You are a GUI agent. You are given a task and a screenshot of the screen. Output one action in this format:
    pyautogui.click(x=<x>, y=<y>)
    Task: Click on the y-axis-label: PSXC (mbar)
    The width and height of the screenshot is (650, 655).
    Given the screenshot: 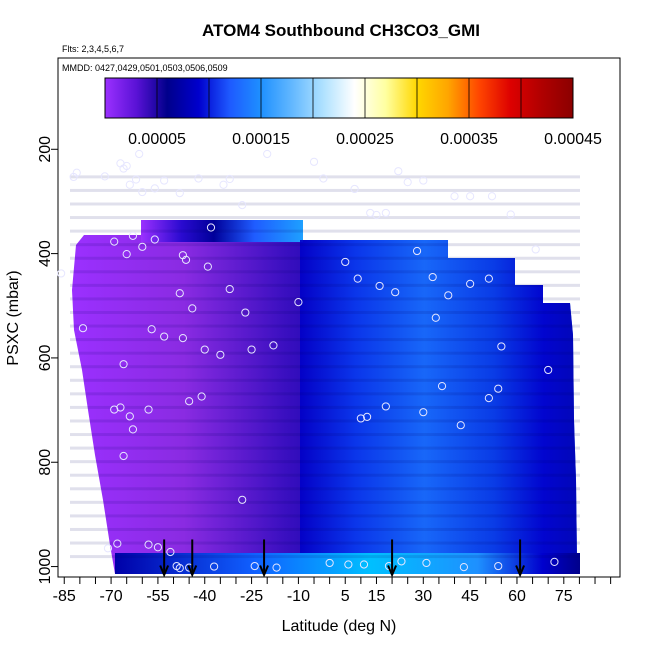 What is the action you would take?
    pyautogui.click(x=13, y=317)
    